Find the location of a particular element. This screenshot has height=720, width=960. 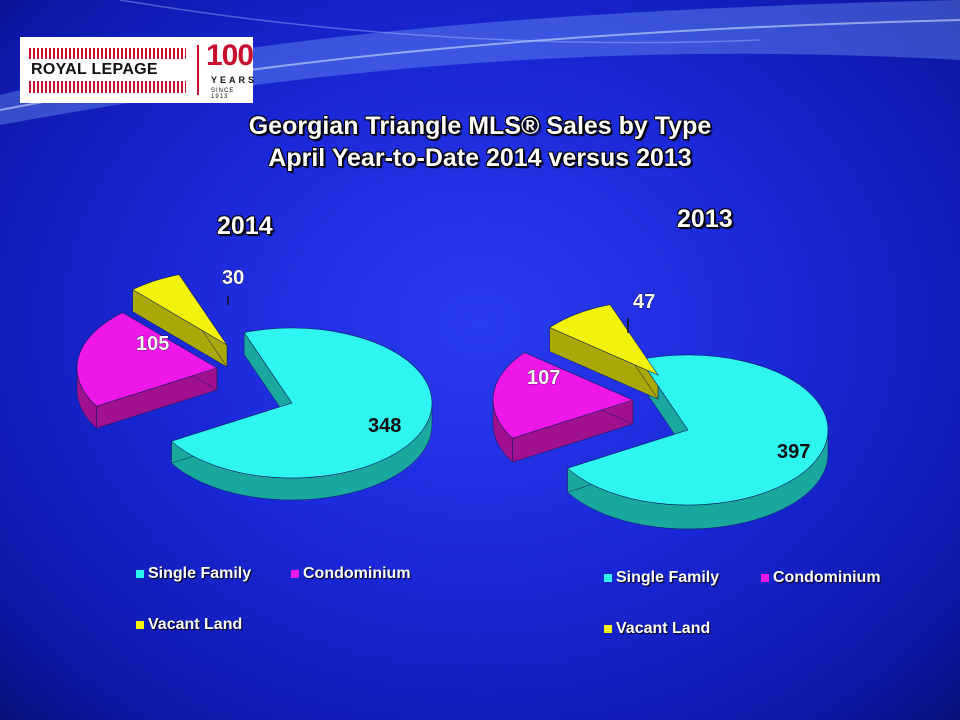

chart-title-2013: 2013 is located at coordinates (705, 219).